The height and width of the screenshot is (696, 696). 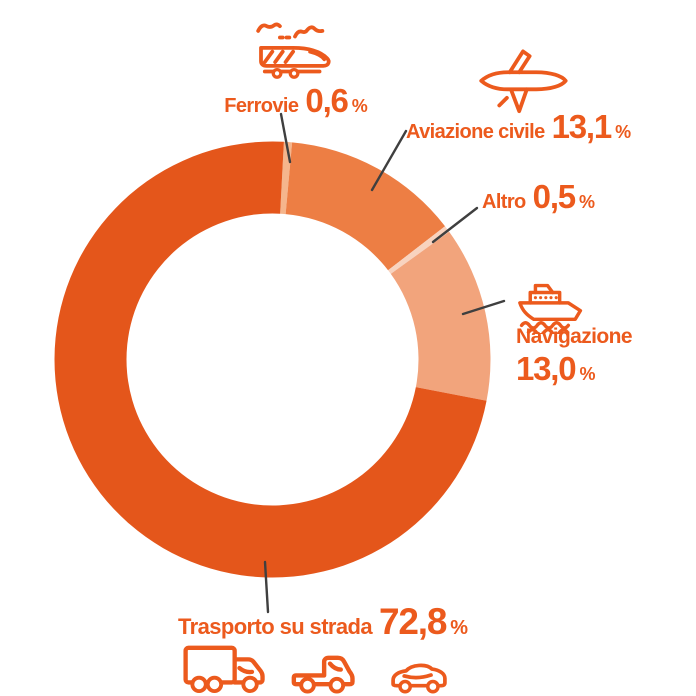 What do you see at coordinates (330, 672) in the screenshot?
I see `pickup-truck-icon` at bounding box center [330, 672].